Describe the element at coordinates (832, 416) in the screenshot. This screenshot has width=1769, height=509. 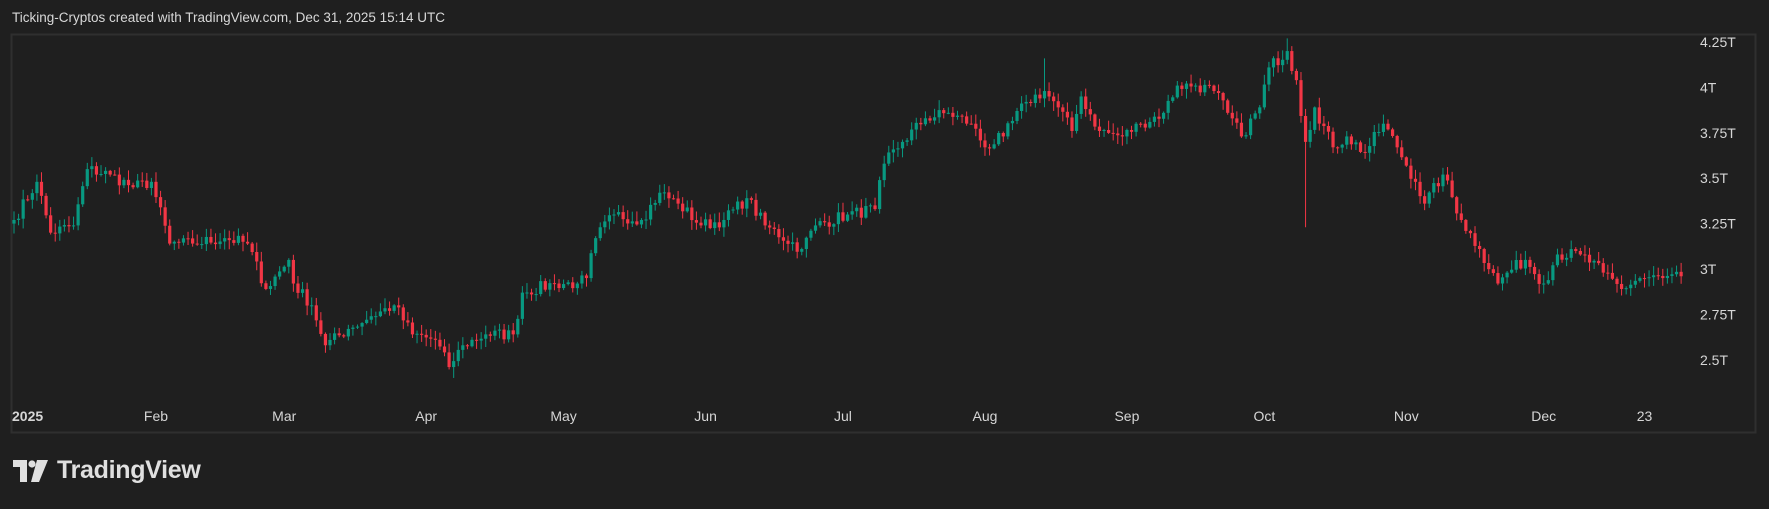
I see `time-axis: 2025 Feb Mar Apr May Jun Jul Aug Sep Oct Nov Dec 23` at that location.